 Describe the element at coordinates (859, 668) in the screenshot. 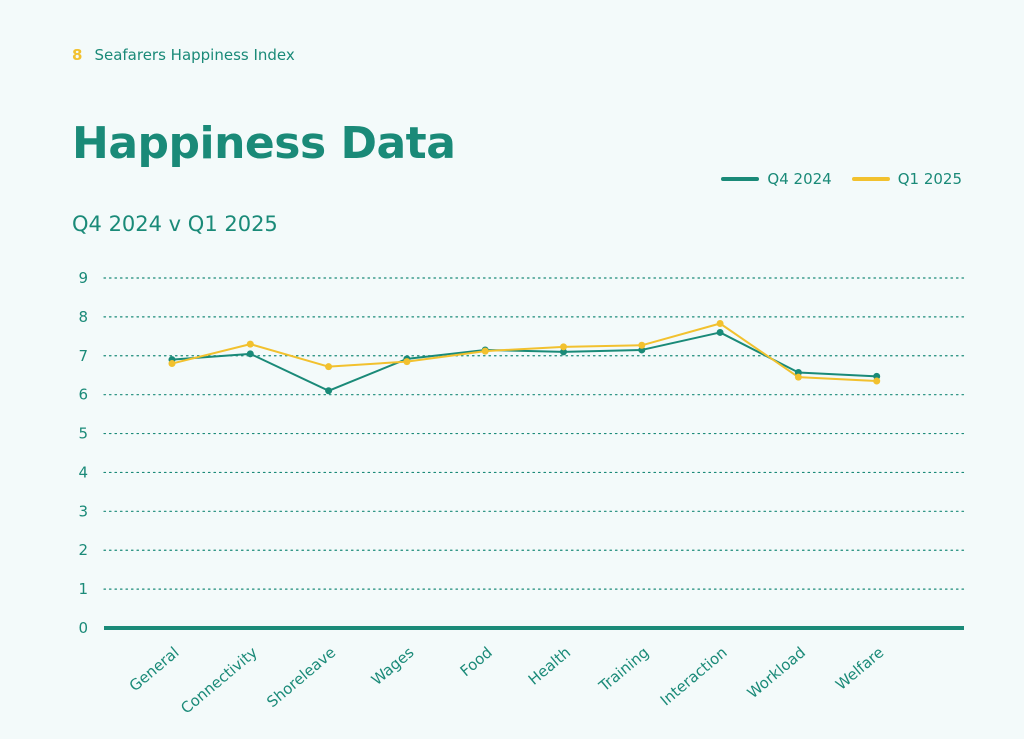

I see `x-tick-label: Welfare` at that location.